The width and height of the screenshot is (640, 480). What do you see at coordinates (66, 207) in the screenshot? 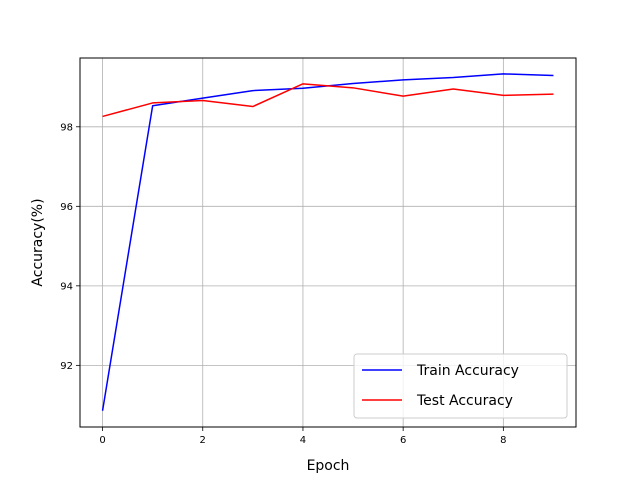
I see `y-tick-label: 96` at bounding box center [66, 207].